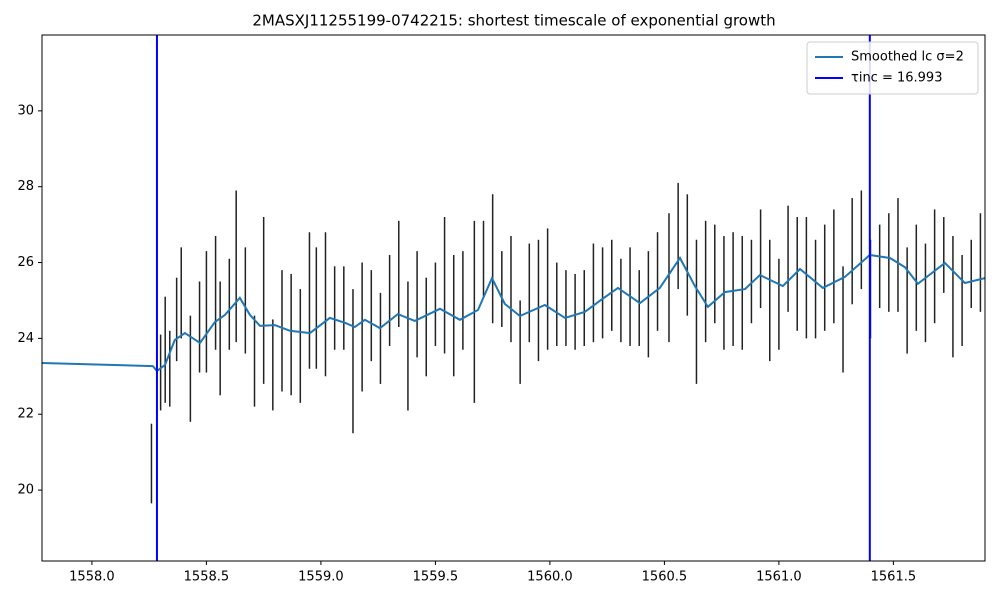 The image size is (1000, 600). What do you see at coordinates (892, 68) in the screenshot?
I see `legend-box` at bounding box center [892, 68].